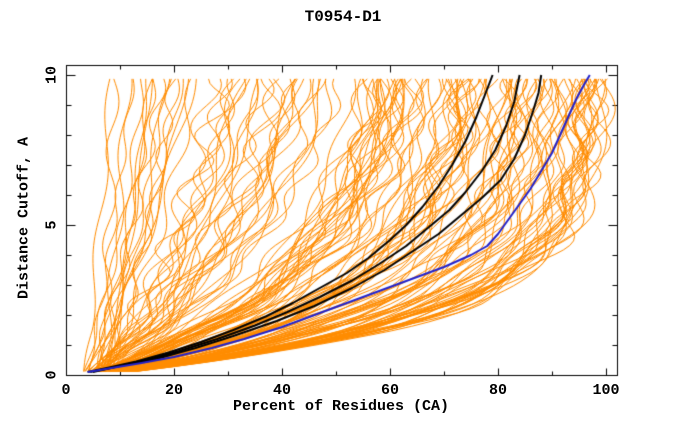  What do you see at coordinates (498, 390) in the screenshot?
I see `x-tick-label: 80` at bounding box center [498, 390].